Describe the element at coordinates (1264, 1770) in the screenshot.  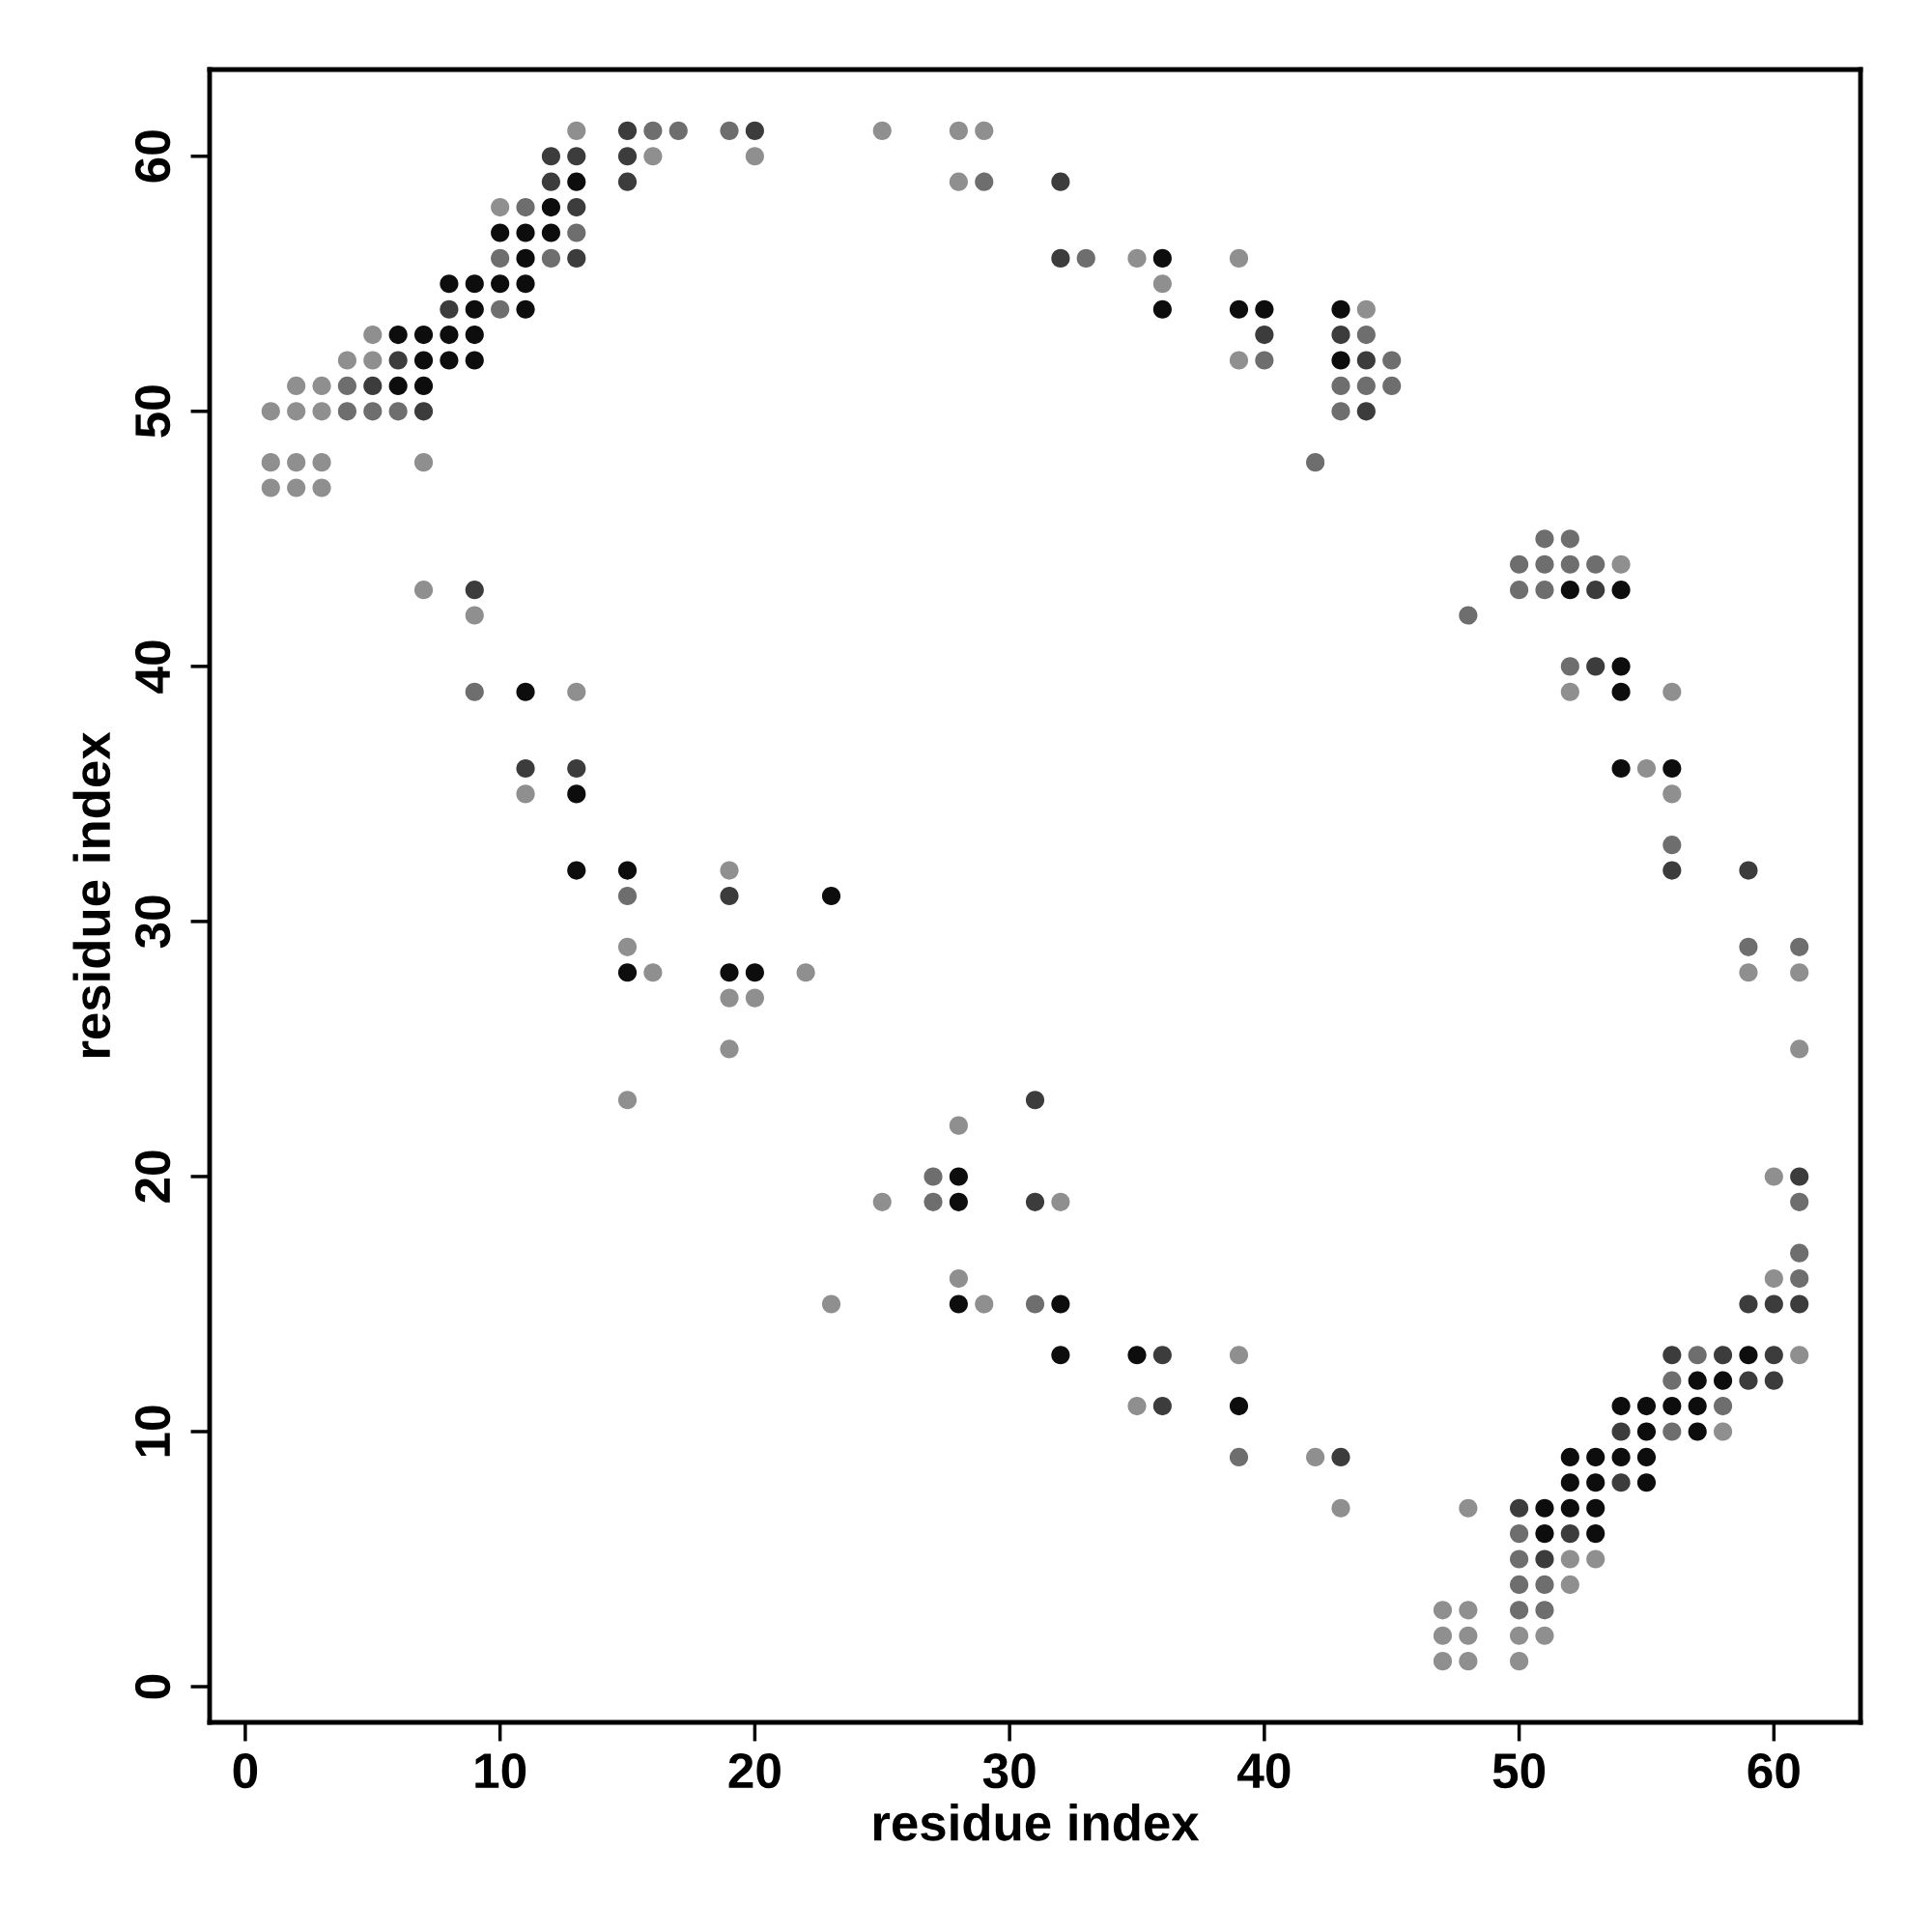
I see `x-tick-label: 40` at that location.